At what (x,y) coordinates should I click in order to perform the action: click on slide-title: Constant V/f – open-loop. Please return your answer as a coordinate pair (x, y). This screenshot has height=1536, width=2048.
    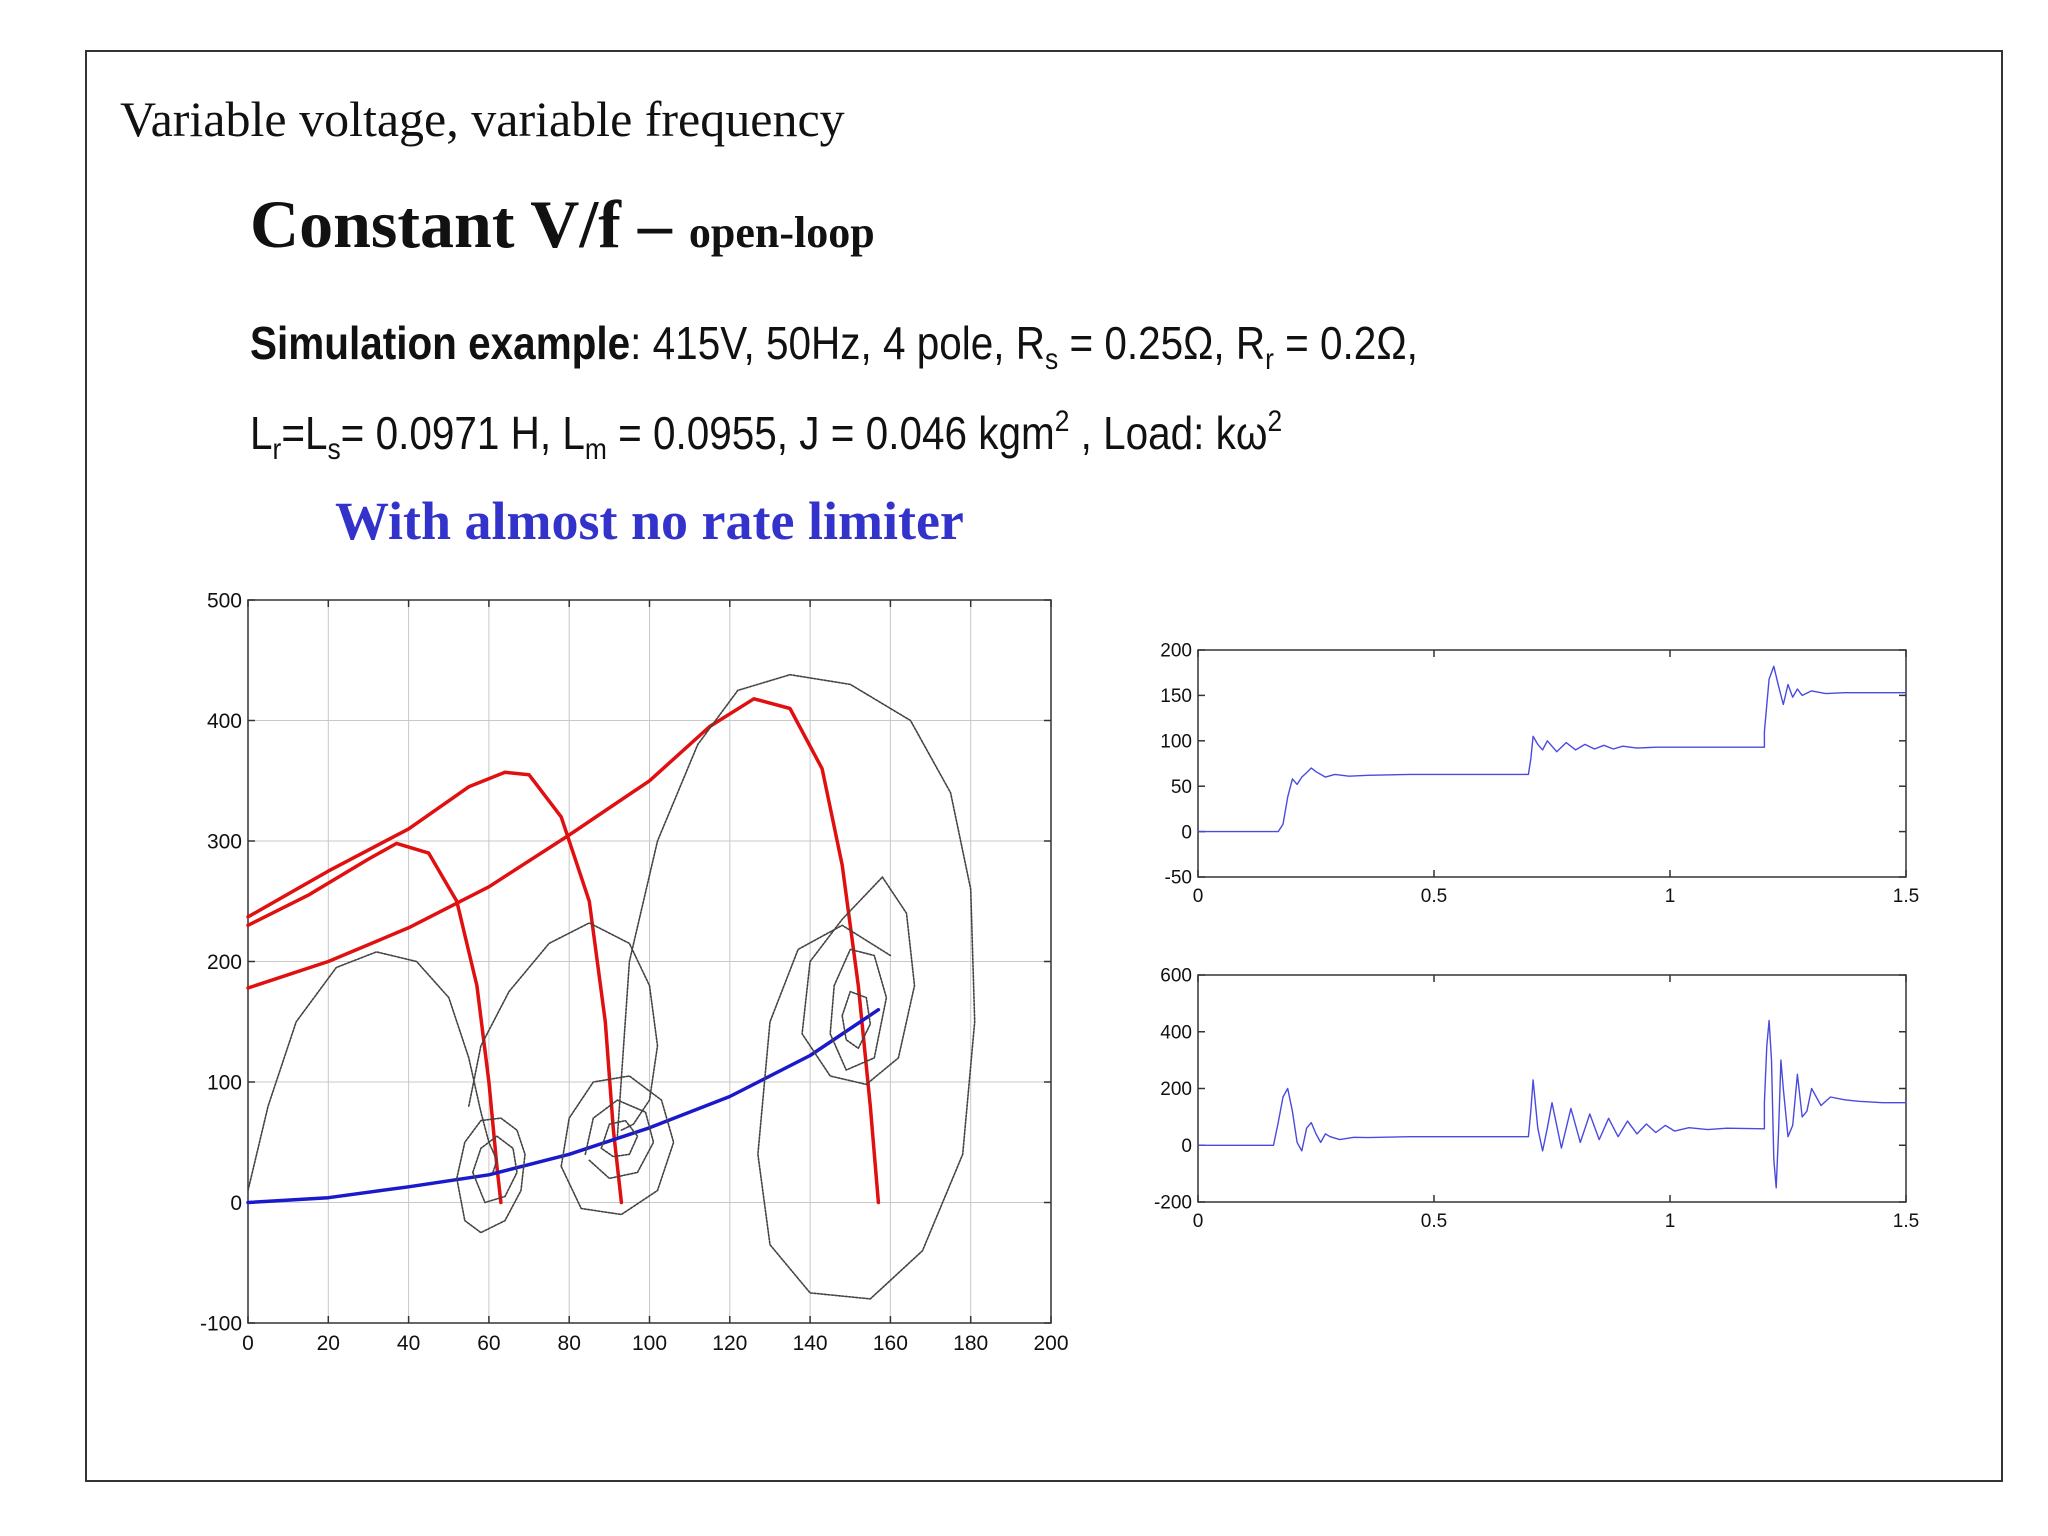
    Looking at the image, I should click on (562, 224).